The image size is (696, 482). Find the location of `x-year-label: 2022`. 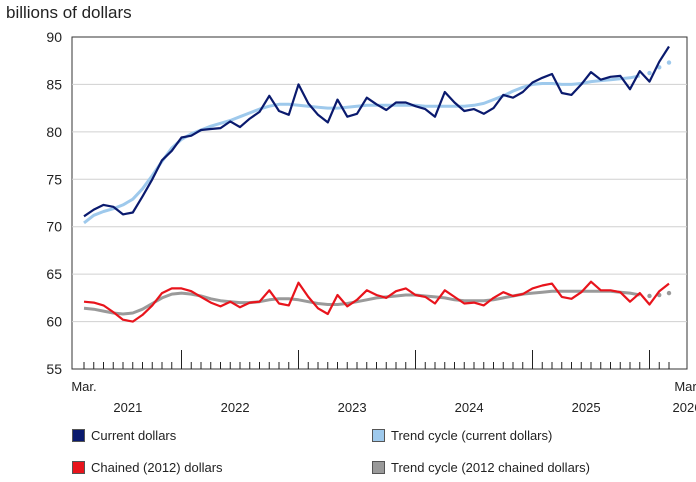

x-year-label: 2022 is located at coordinates (235, 407).